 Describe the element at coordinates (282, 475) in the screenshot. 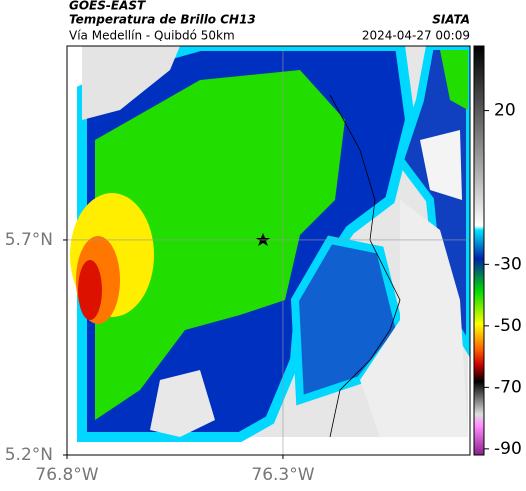

I see `x-tick-label: 76.3°W` at that location.